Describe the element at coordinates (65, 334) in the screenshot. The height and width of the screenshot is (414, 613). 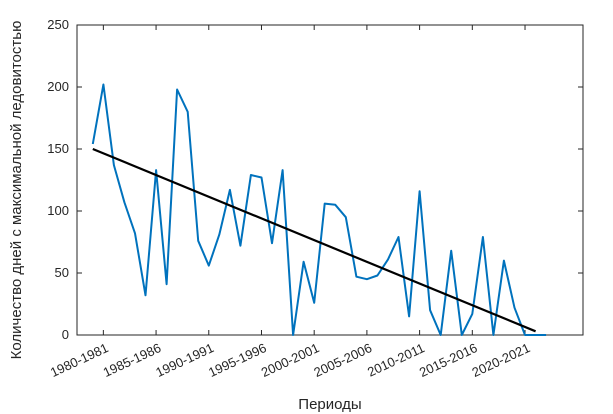
I see `y-tick-label: 0` at that location.